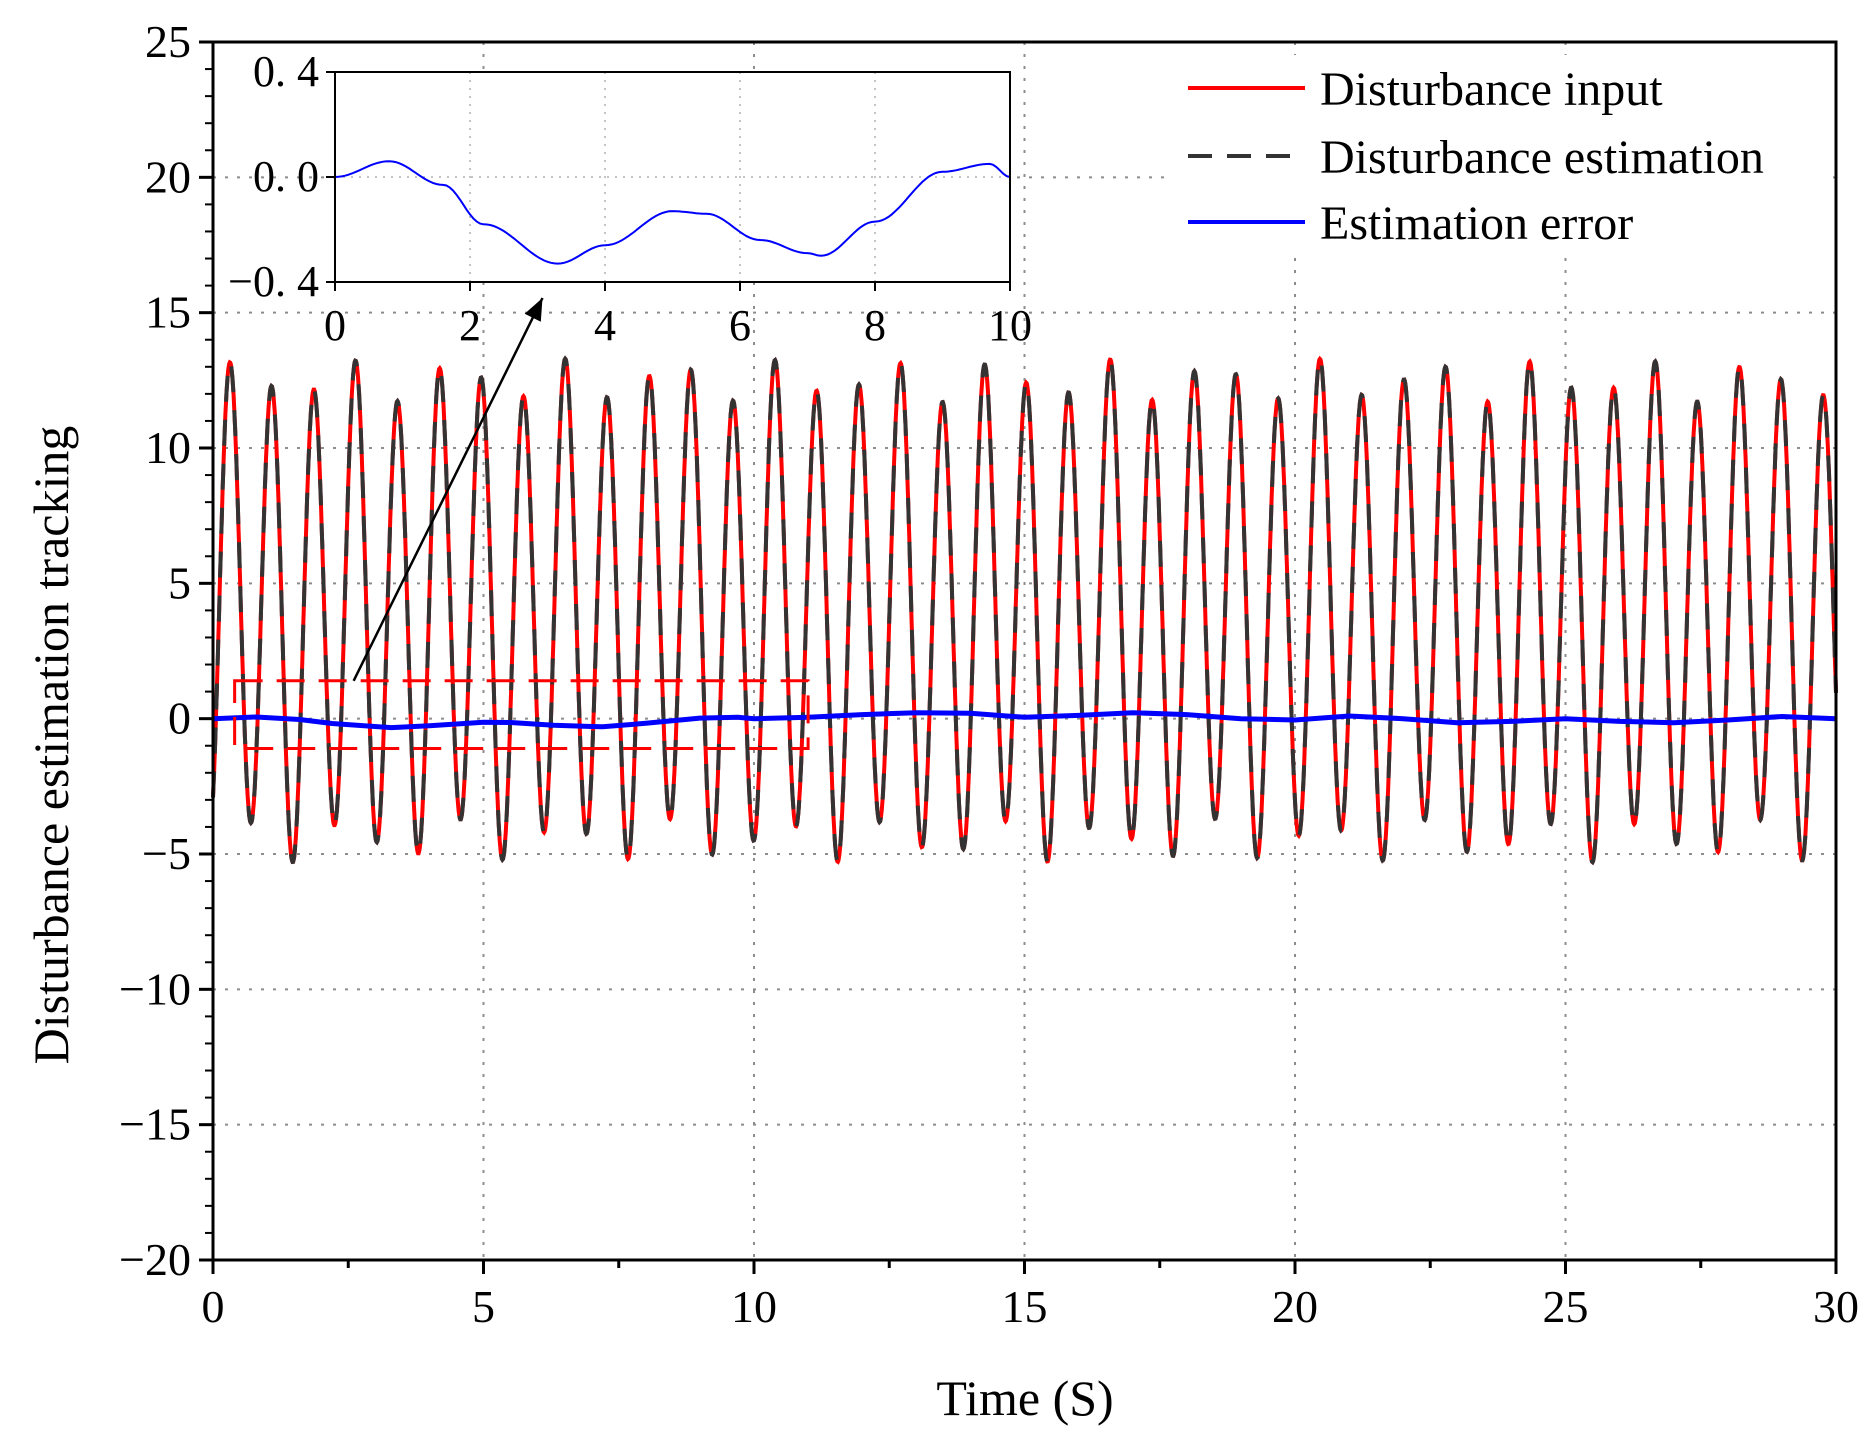  I want to click on y-tick-label: 20, so click(168, 176).